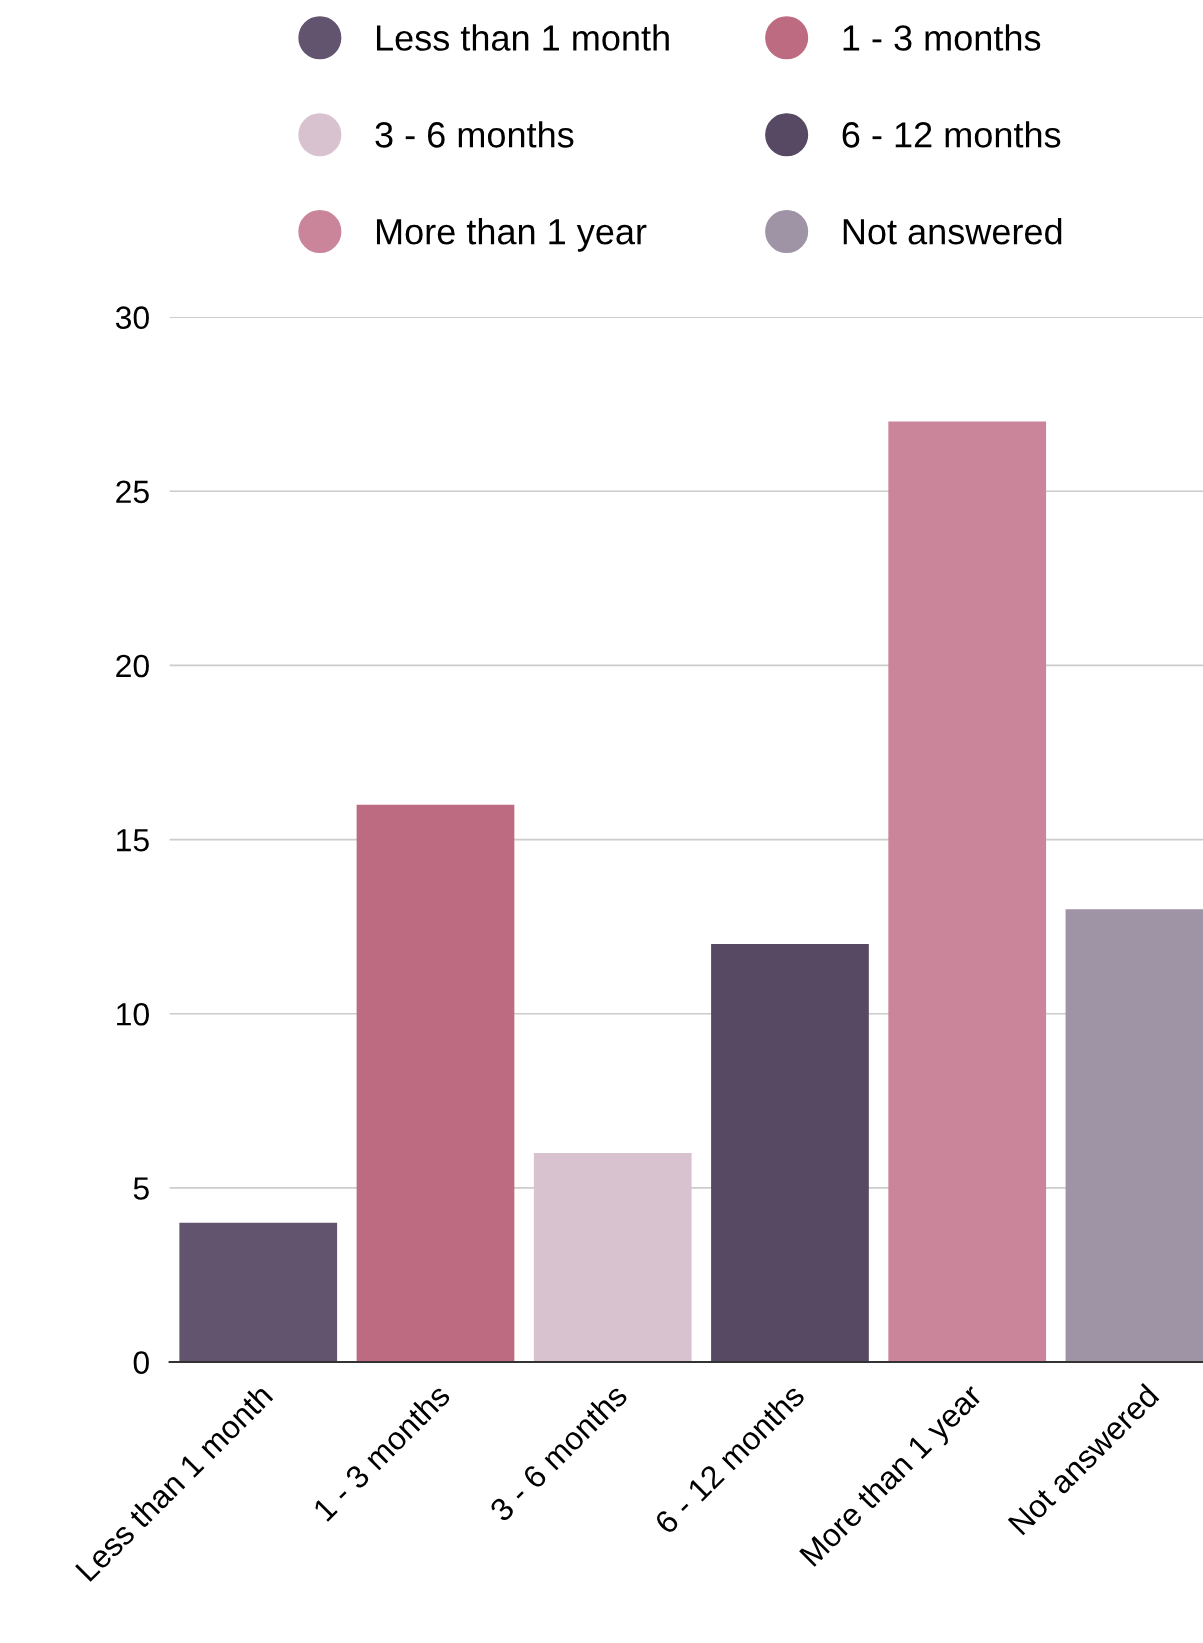 This screenshot has height=1643, width=1203. Describe the element at coordinates (133, 1014) in the screenshot. I see `y-tick-label: 10` at that location.